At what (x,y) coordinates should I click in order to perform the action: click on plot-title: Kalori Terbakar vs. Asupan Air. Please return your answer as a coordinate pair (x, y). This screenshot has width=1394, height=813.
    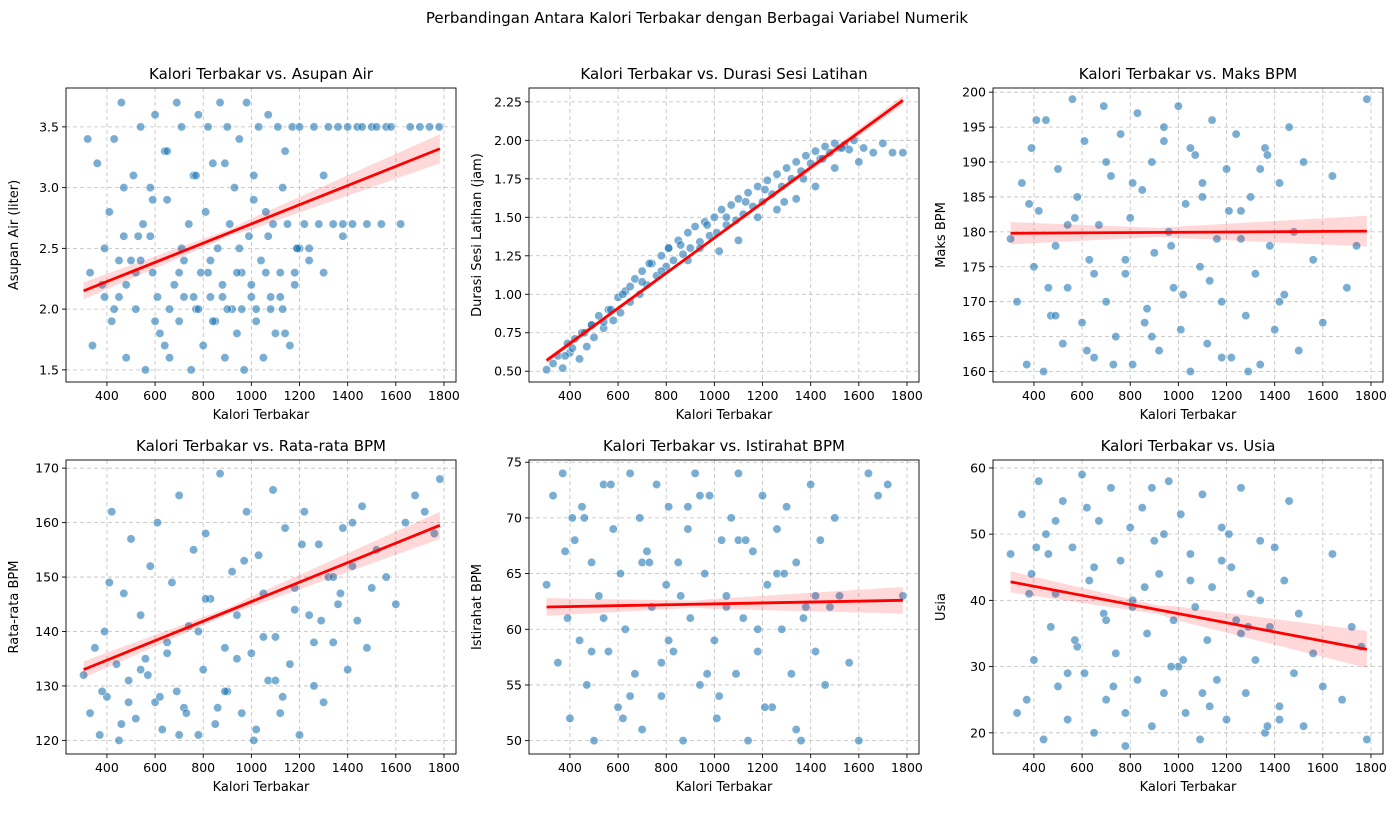
    Looking at the image, I should click on (261, 74).